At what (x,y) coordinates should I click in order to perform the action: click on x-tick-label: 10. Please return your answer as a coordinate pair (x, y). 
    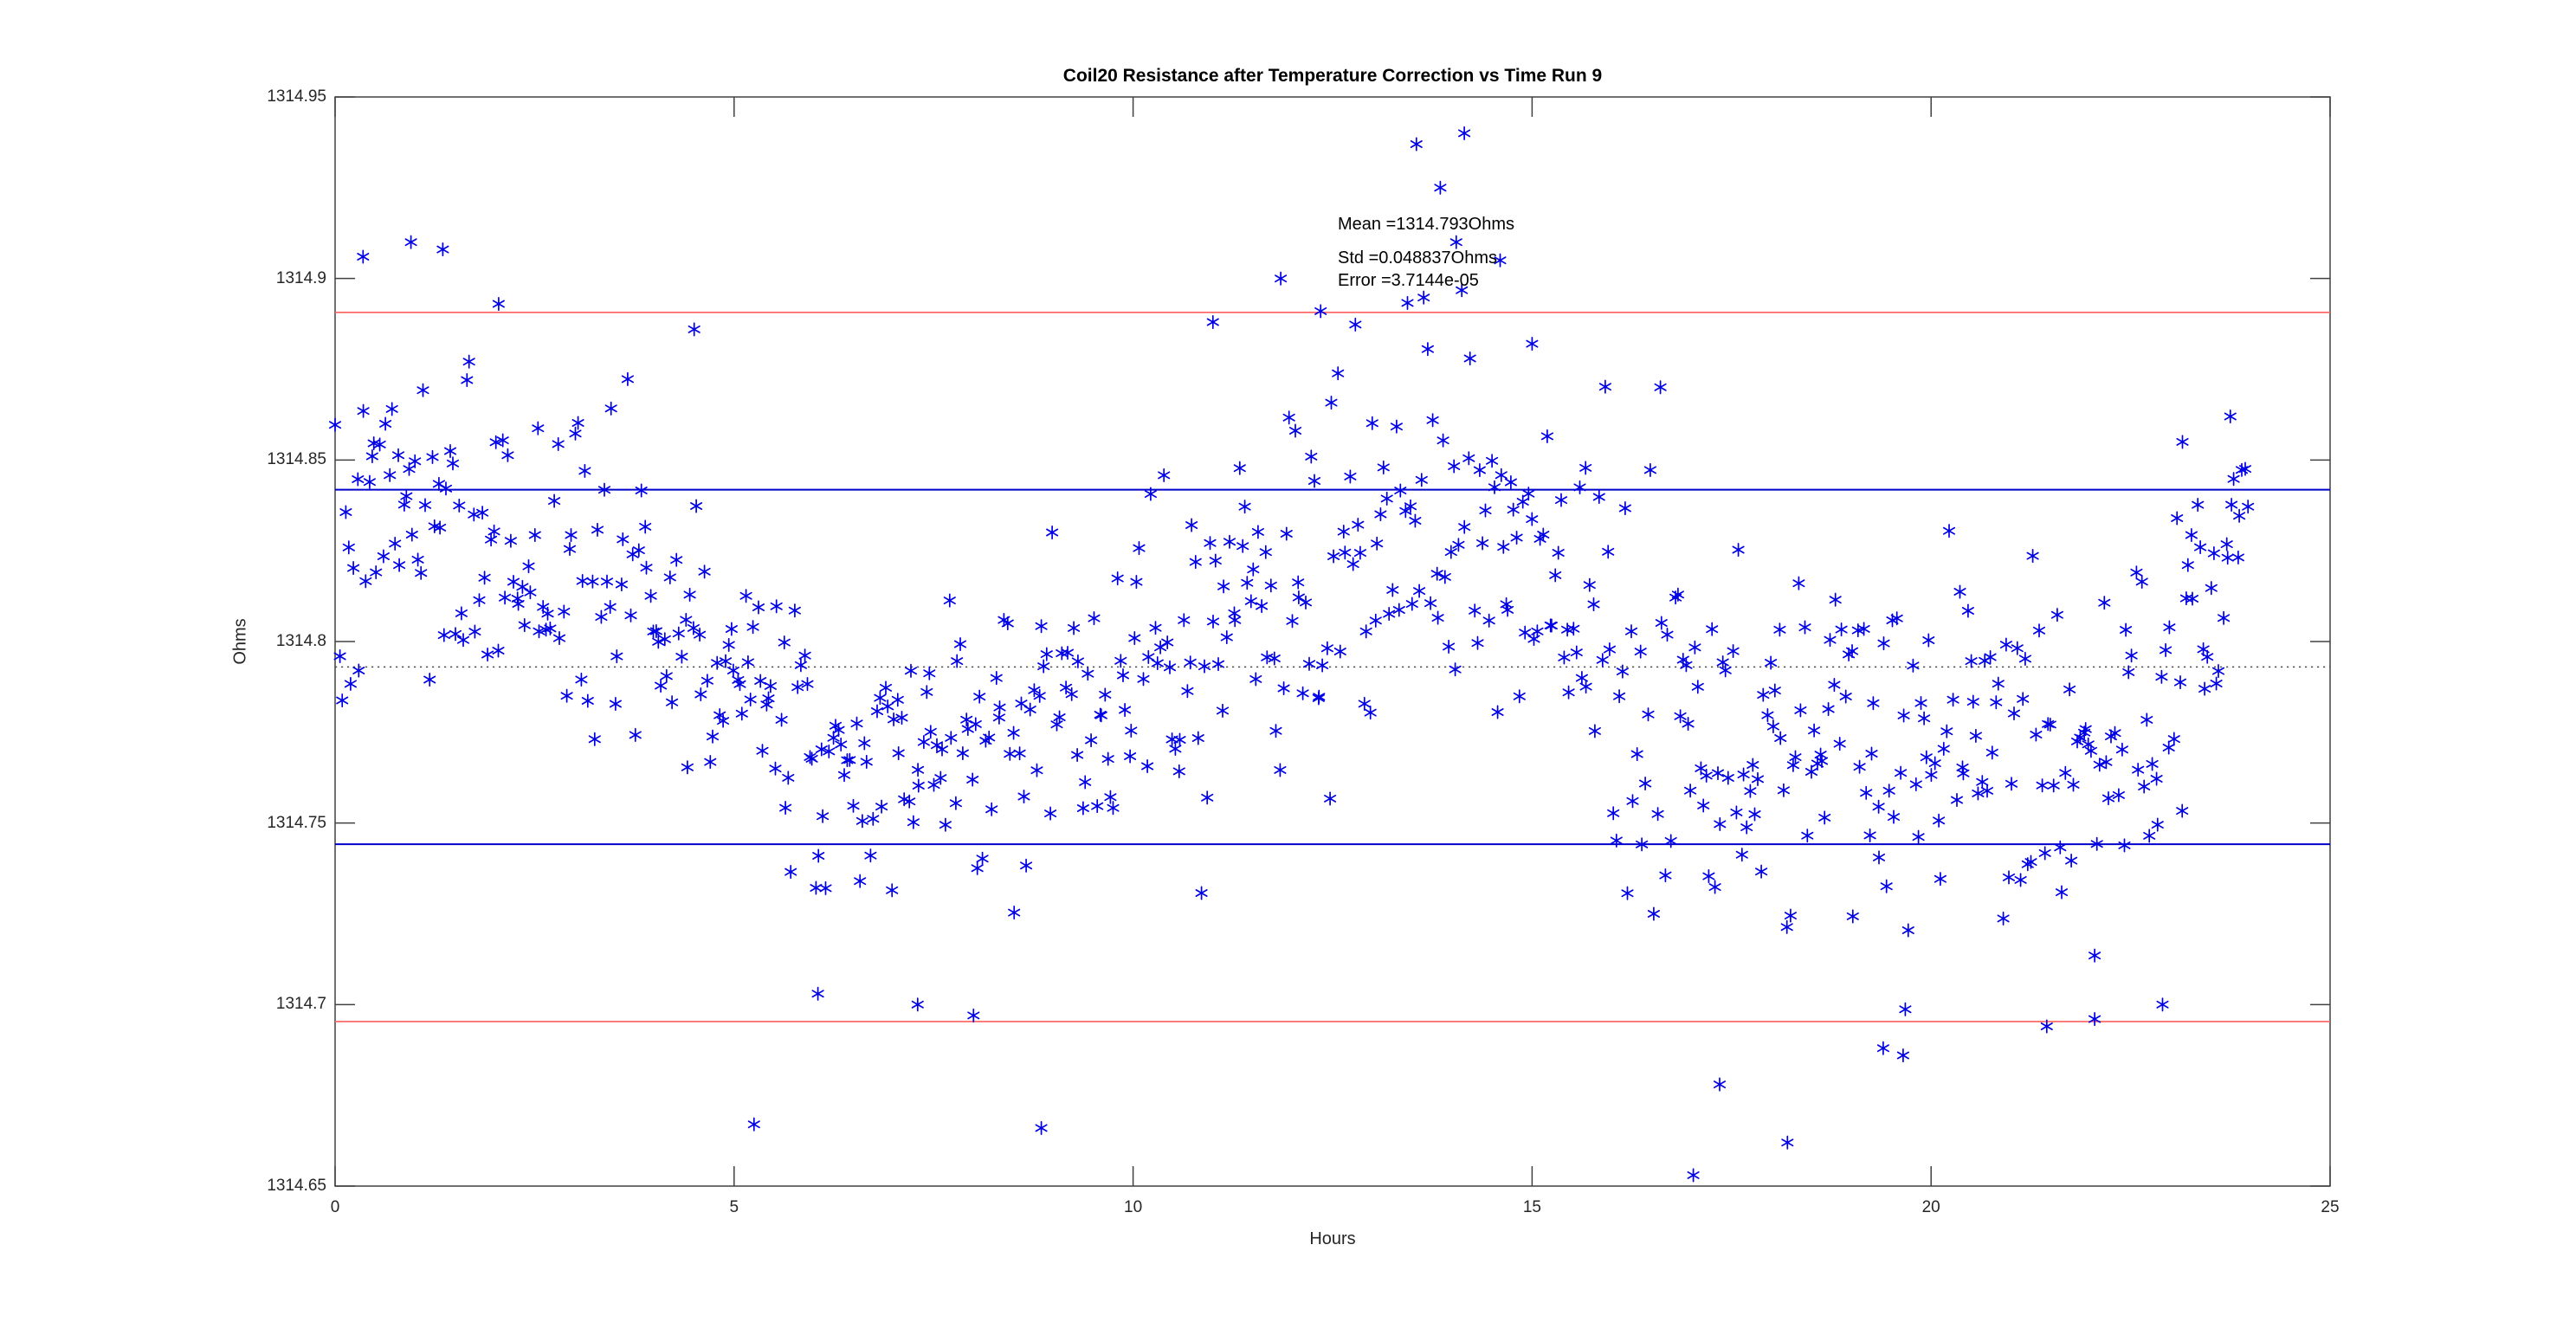
    Looking at the image, I should click on (1133, 1207).